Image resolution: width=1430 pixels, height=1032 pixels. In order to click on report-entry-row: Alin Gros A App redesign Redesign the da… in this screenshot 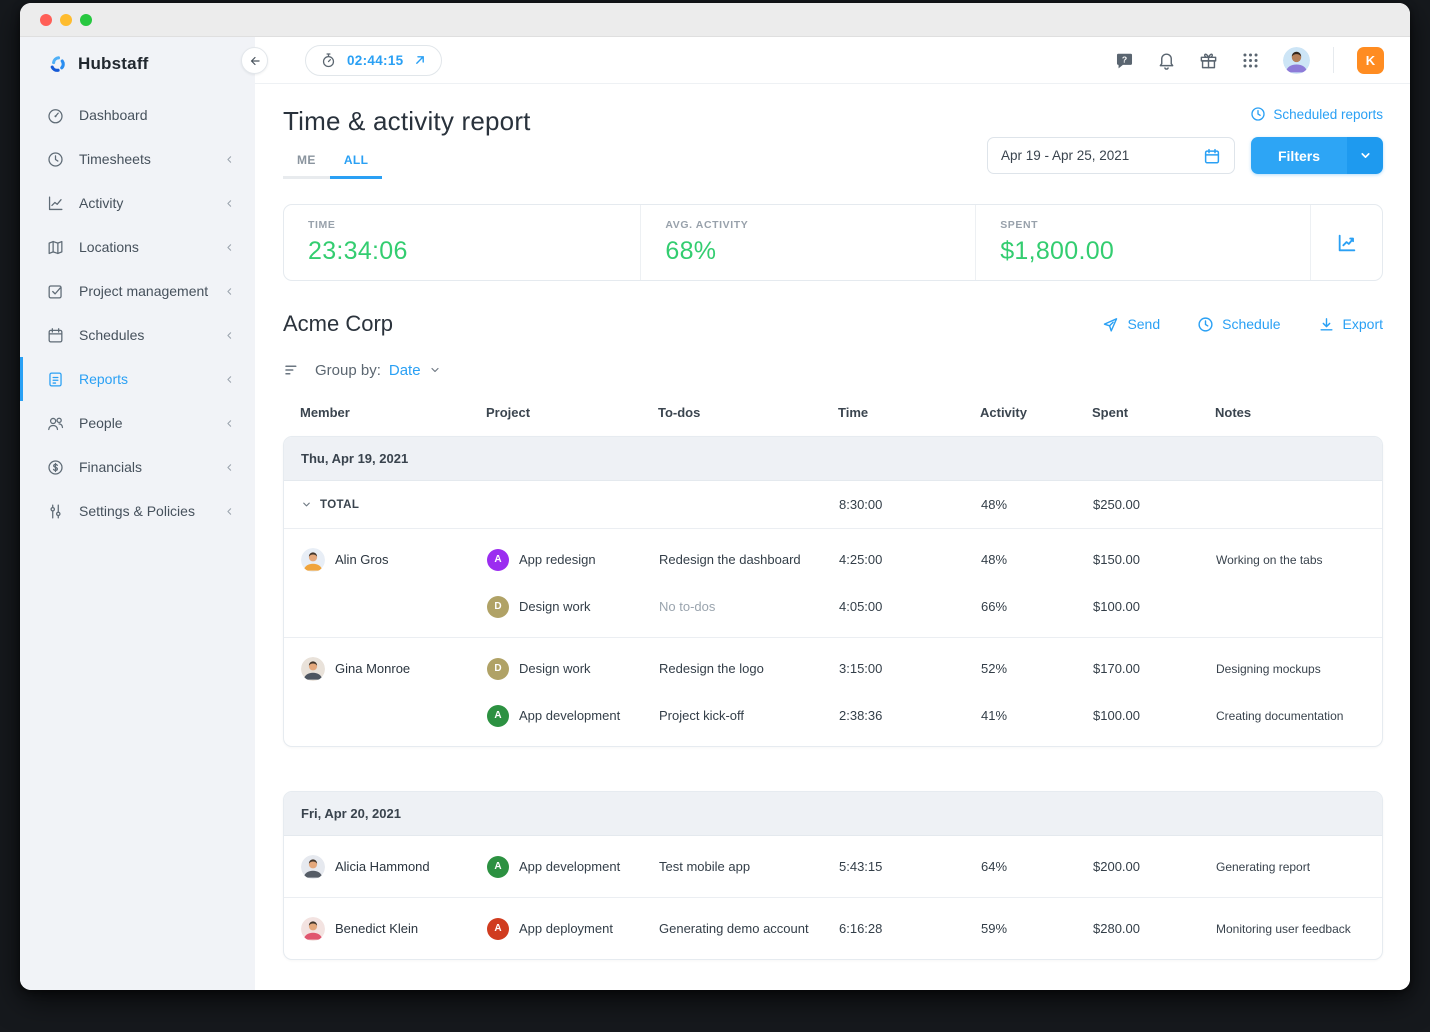, I will do `click(833, 559)`.